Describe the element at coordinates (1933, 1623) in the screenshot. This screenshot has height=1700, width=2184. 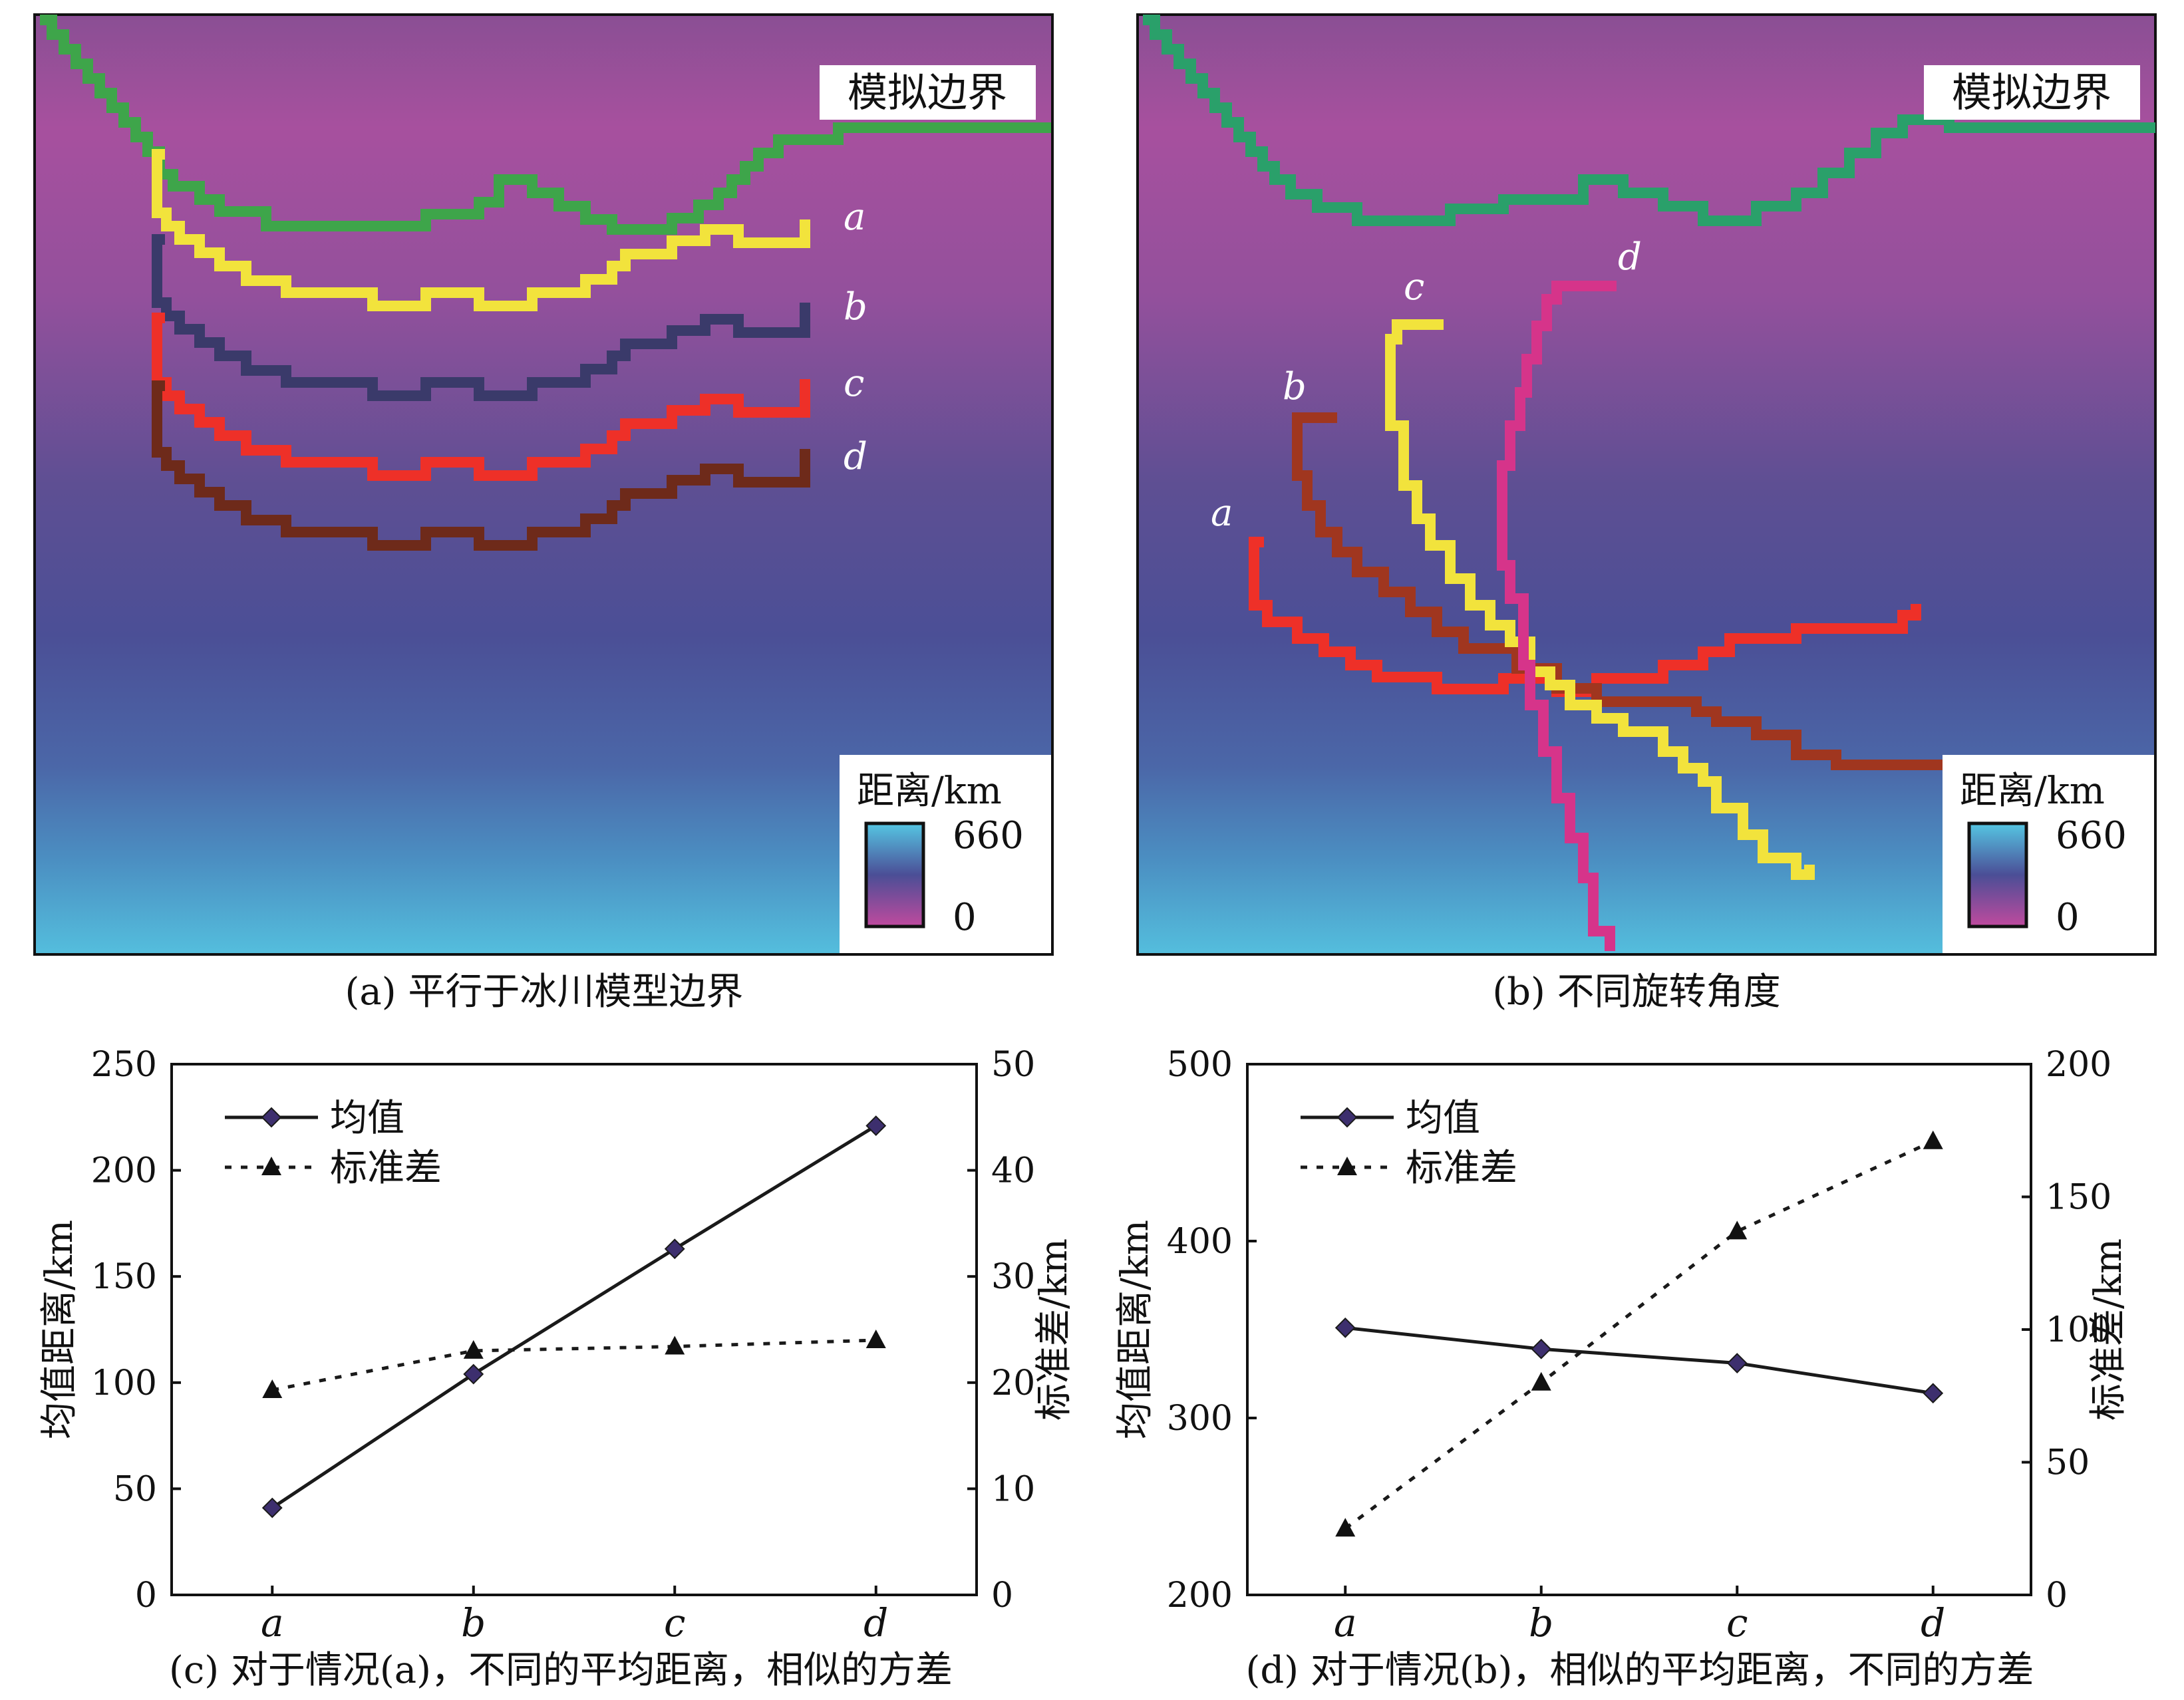
I see `chart-d-x-tick-label: d` at that location.